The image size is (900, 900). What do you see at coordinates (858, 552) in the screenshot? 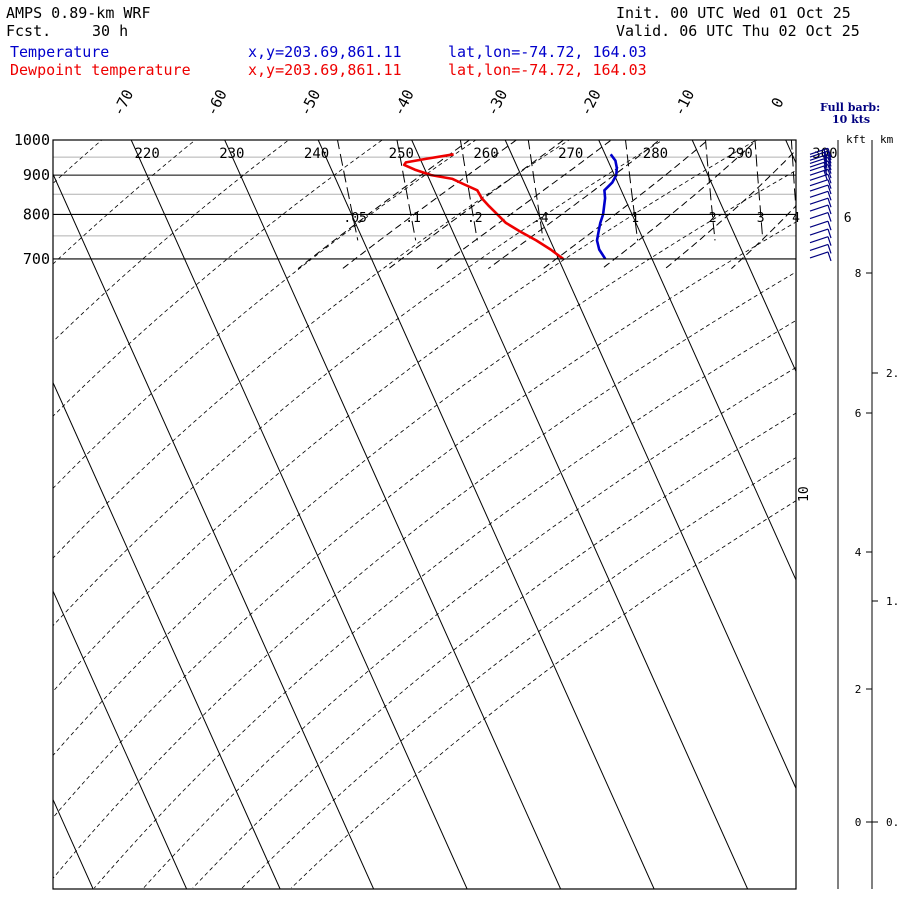
I see `kft-label: 4` at bounding box center [858, 552].